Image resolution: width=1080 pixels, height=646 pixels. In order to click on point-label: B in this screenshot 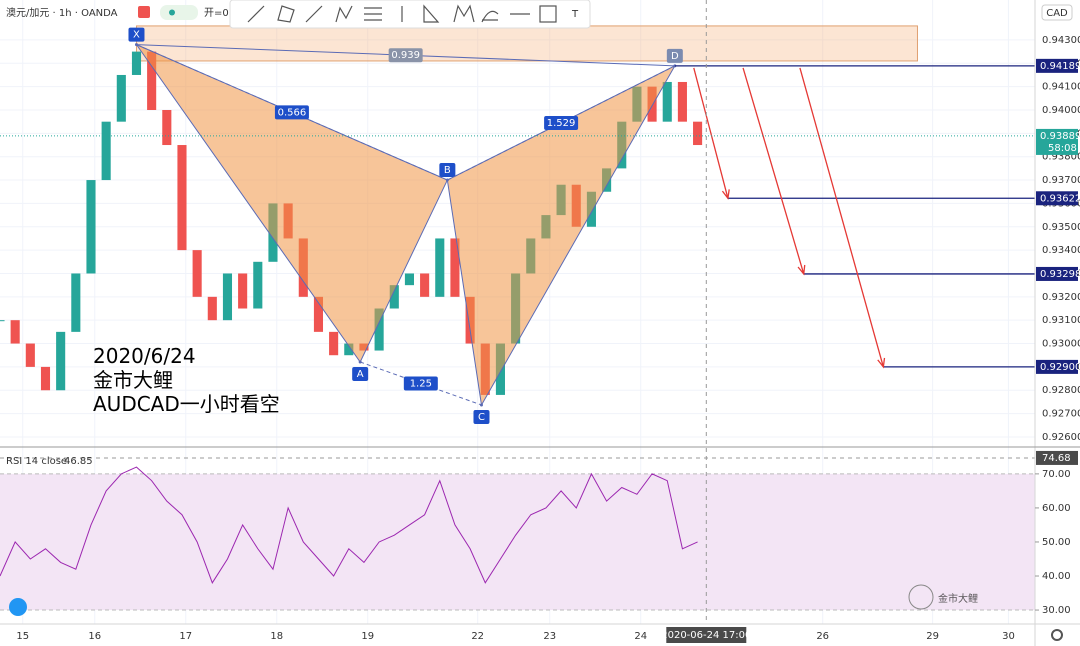, I will do `click(447, 170)`.